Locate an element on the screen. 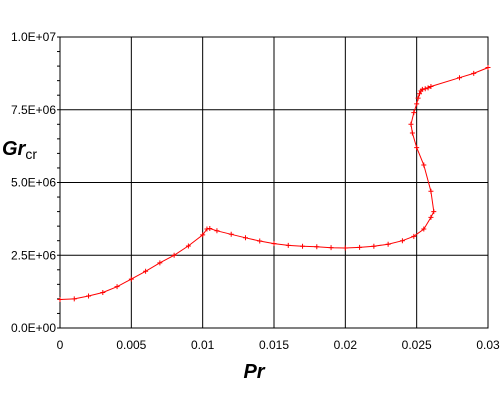  x-axis-ticks: 0 0.005 0.01 0.015 0.02 0.025 0.03 is located at coordinates (278, 345).